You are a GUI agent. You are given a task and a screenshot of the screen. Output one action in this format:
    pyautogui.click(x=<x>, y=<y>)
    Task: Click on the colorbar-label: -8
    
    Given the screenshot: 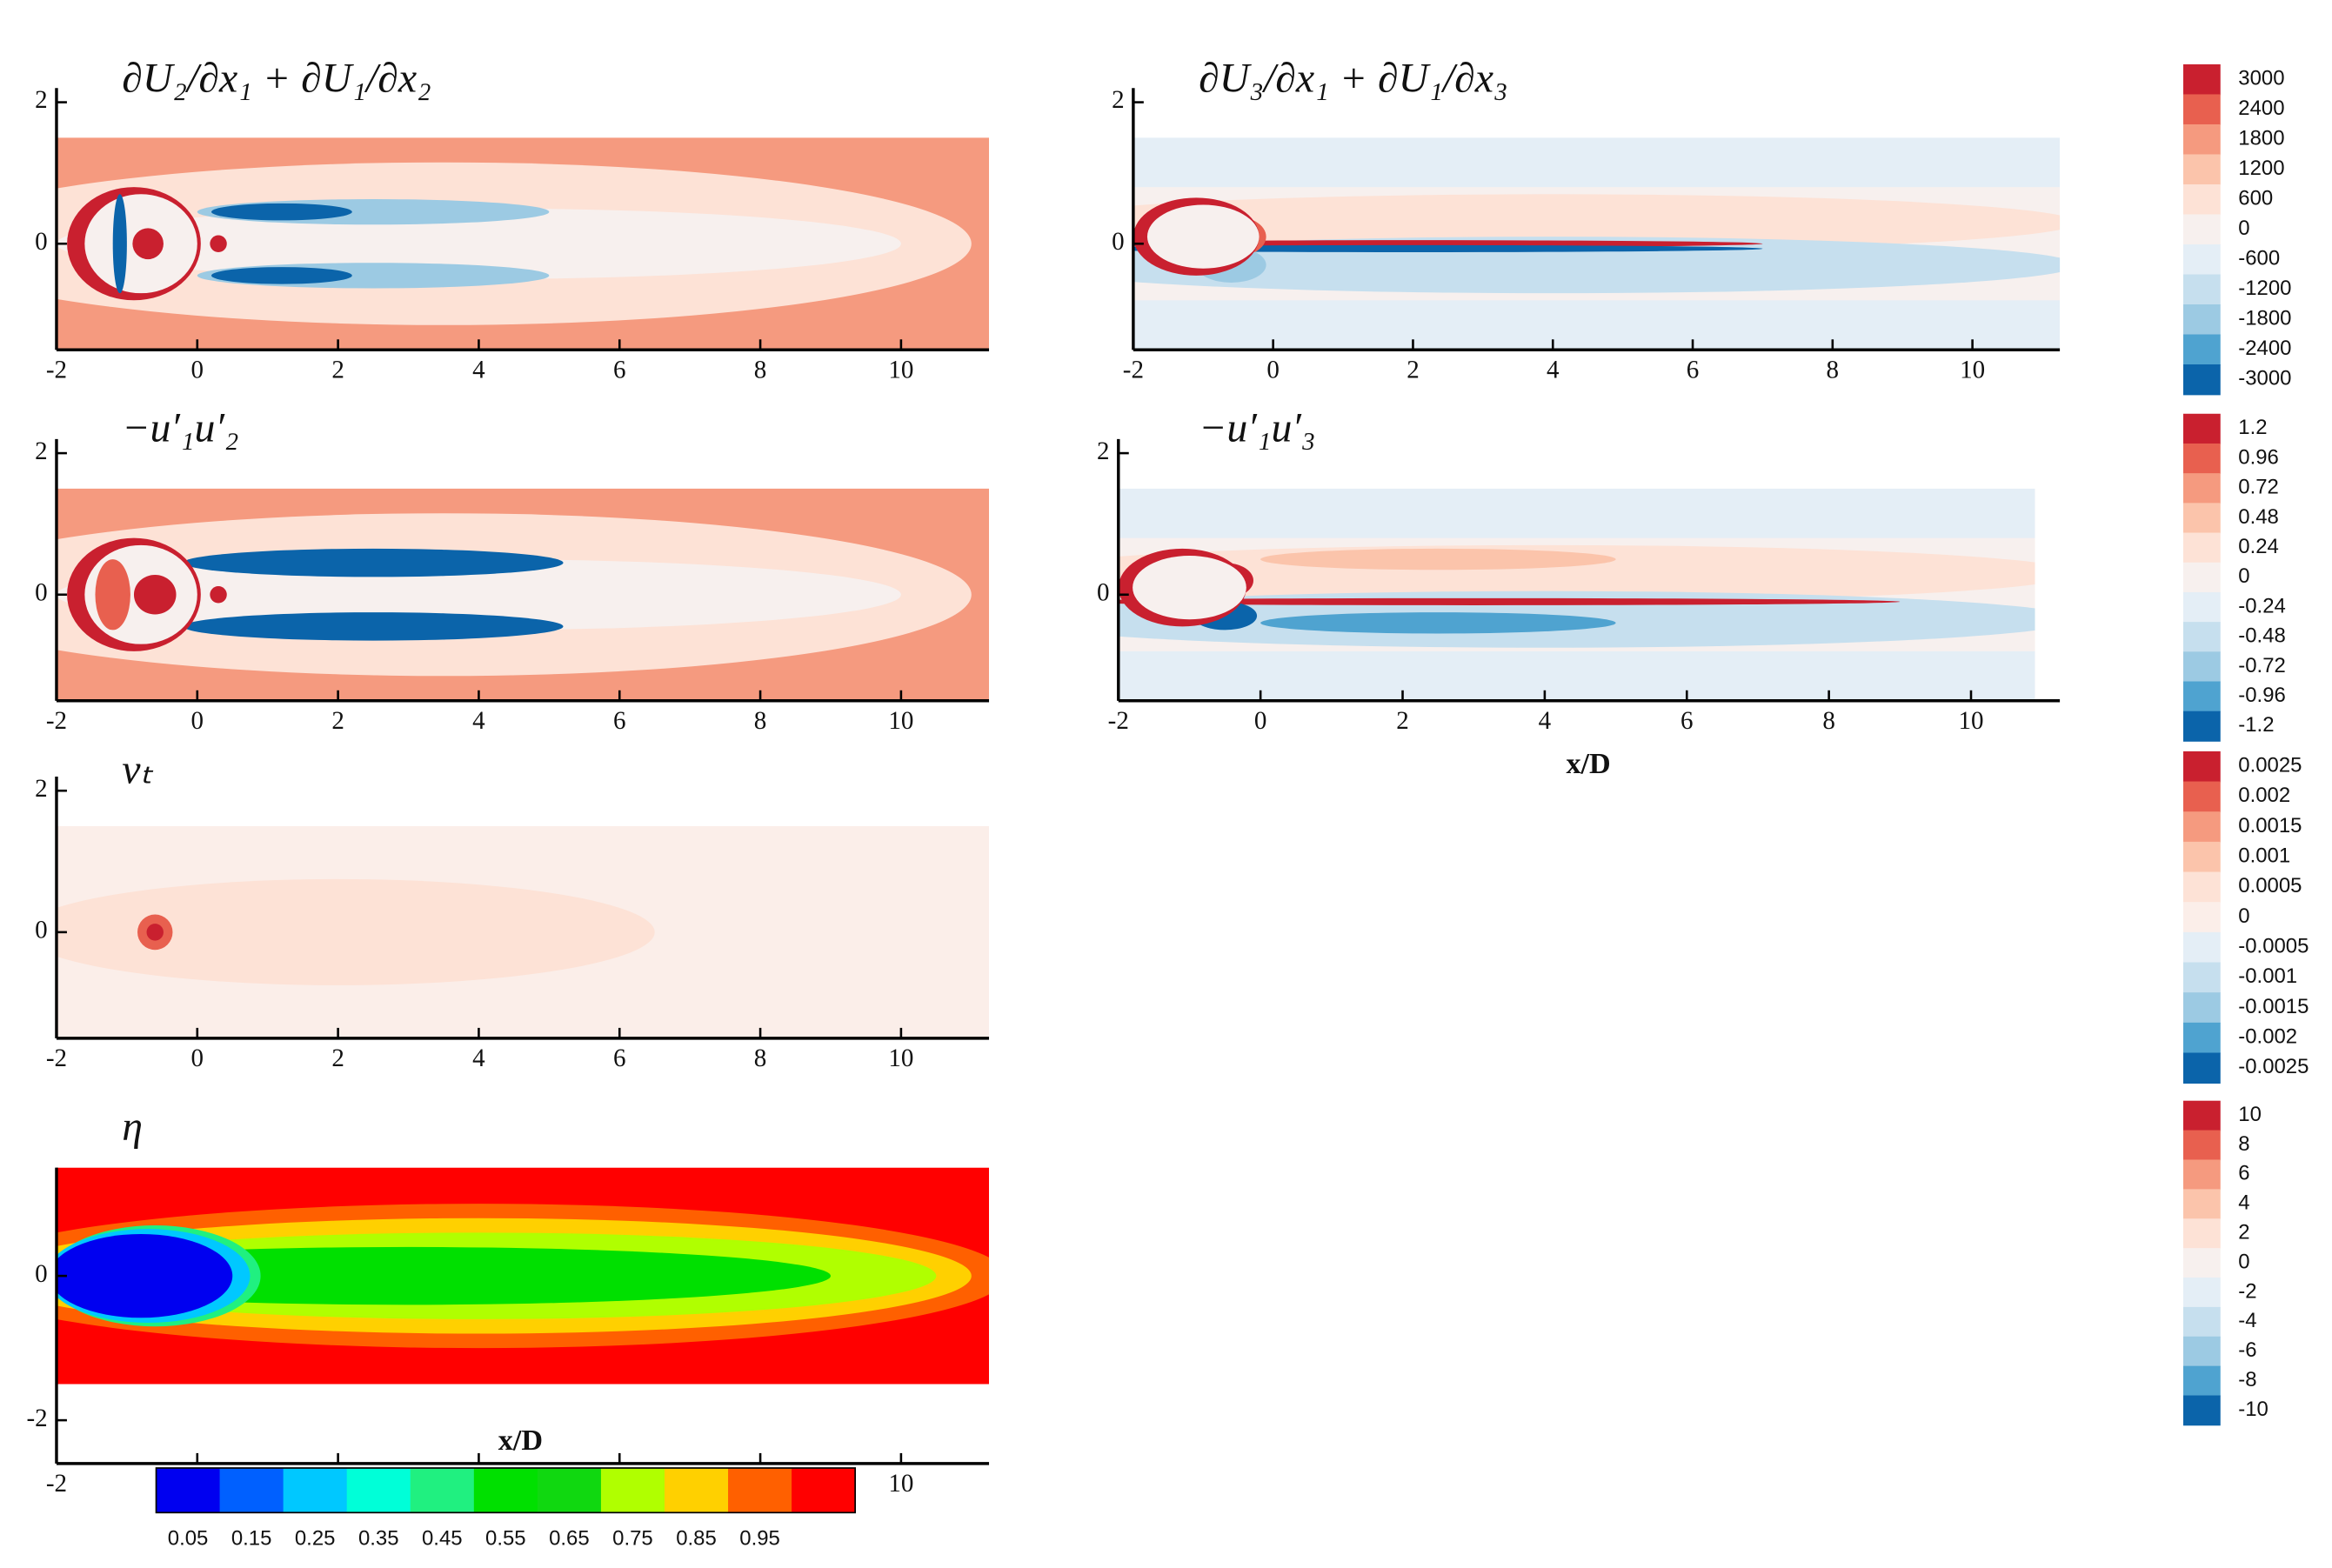 What is the action you would take?
    pyautogui.click(x=2247, y=1379)
    